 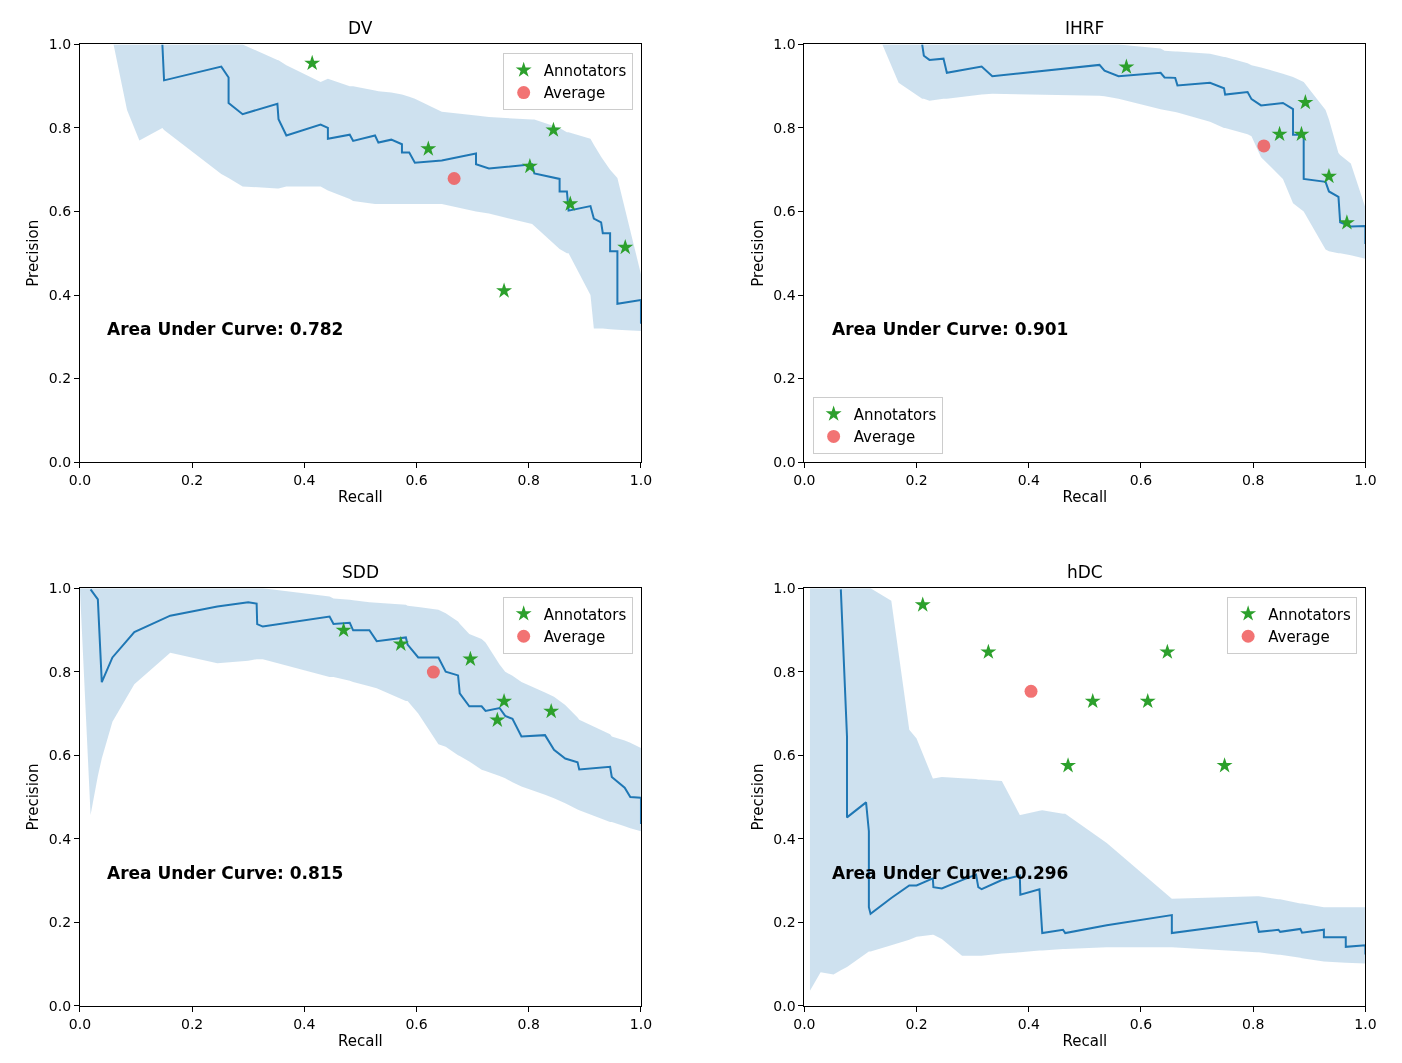 I want to click on chart-title: hDC, so click(x=1085, y=572).